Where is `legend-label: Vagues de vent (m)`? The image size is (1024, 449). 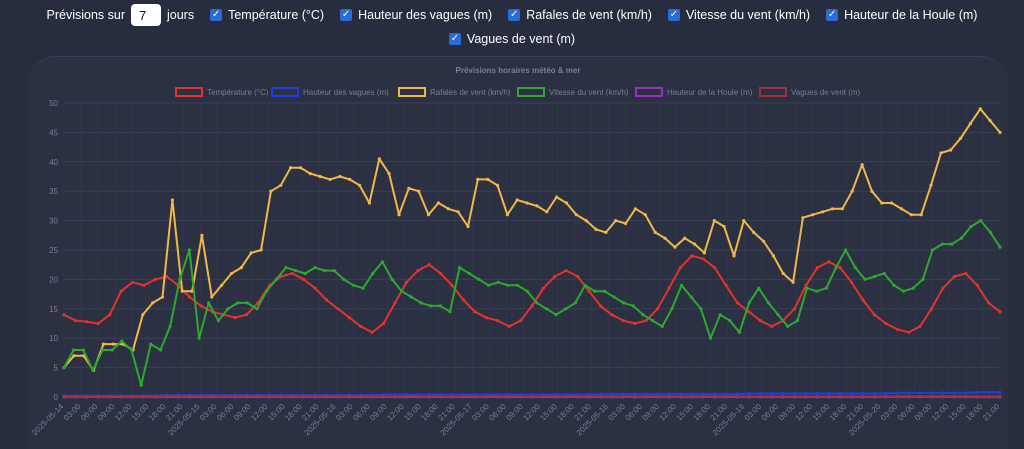 legend-label: Vagues de vent (m) is located at coordinates (826, 92).